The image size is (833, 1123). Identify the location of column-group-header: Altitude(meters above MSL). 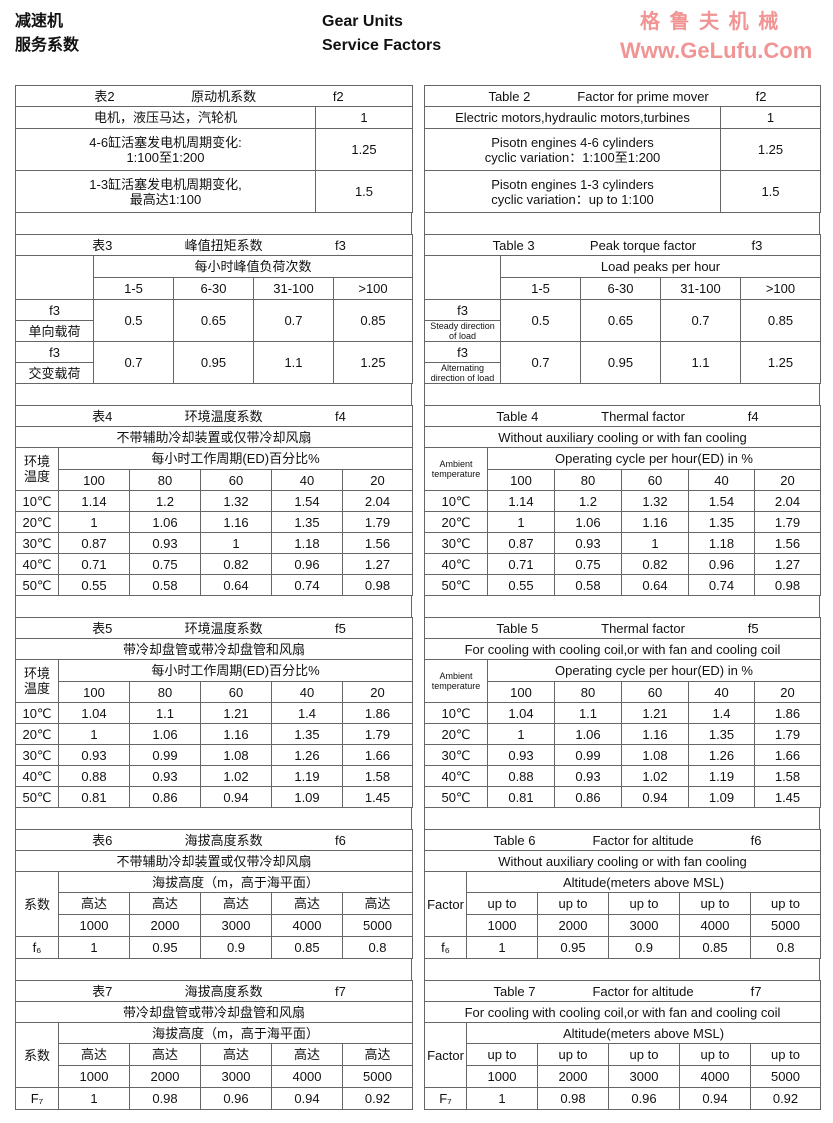
(643, 882).